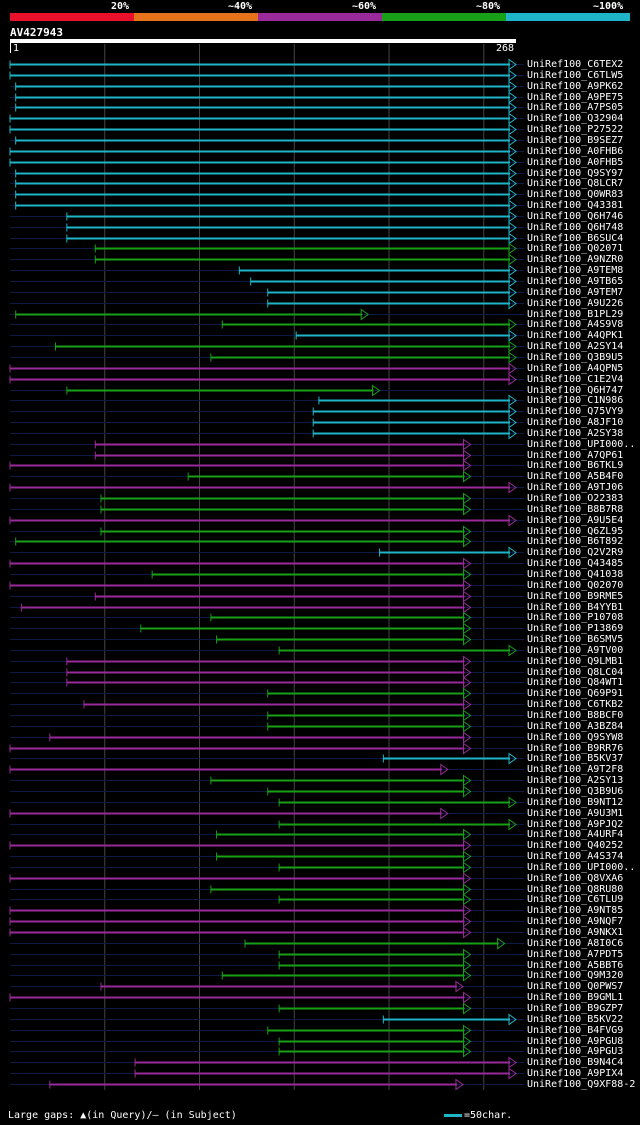  What do you see at coordinates (575, 878) in the screenshot?
I see `hit-label: UniRef100_Q8VXA6` at bounding box center [575, 878].